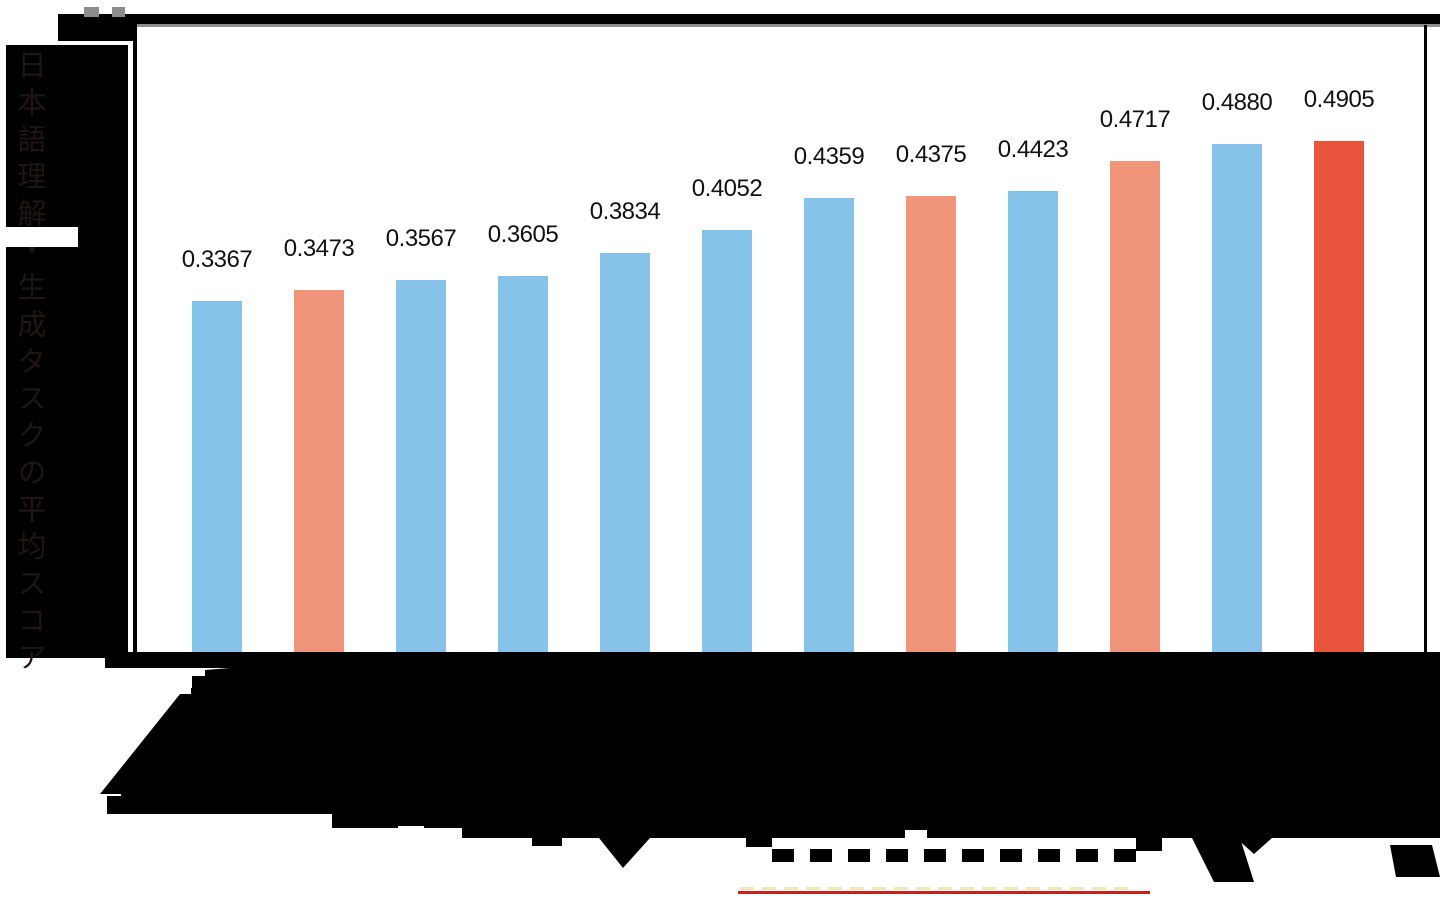  I want to click on bar-value-label: 0.3834, so click(625, 211).